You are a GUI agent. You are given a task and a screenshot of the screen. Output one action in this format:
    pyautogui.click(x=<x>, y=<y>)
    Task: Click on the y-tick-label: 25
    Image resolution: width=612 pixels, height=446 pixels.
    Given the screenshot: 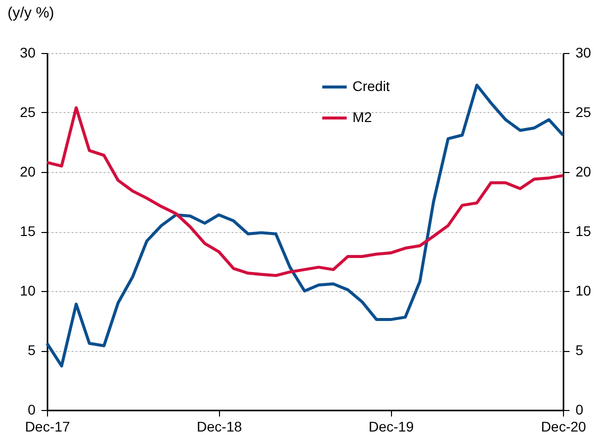 What is the action you would take?
    pyautogui.click(x=28, y=112)
    